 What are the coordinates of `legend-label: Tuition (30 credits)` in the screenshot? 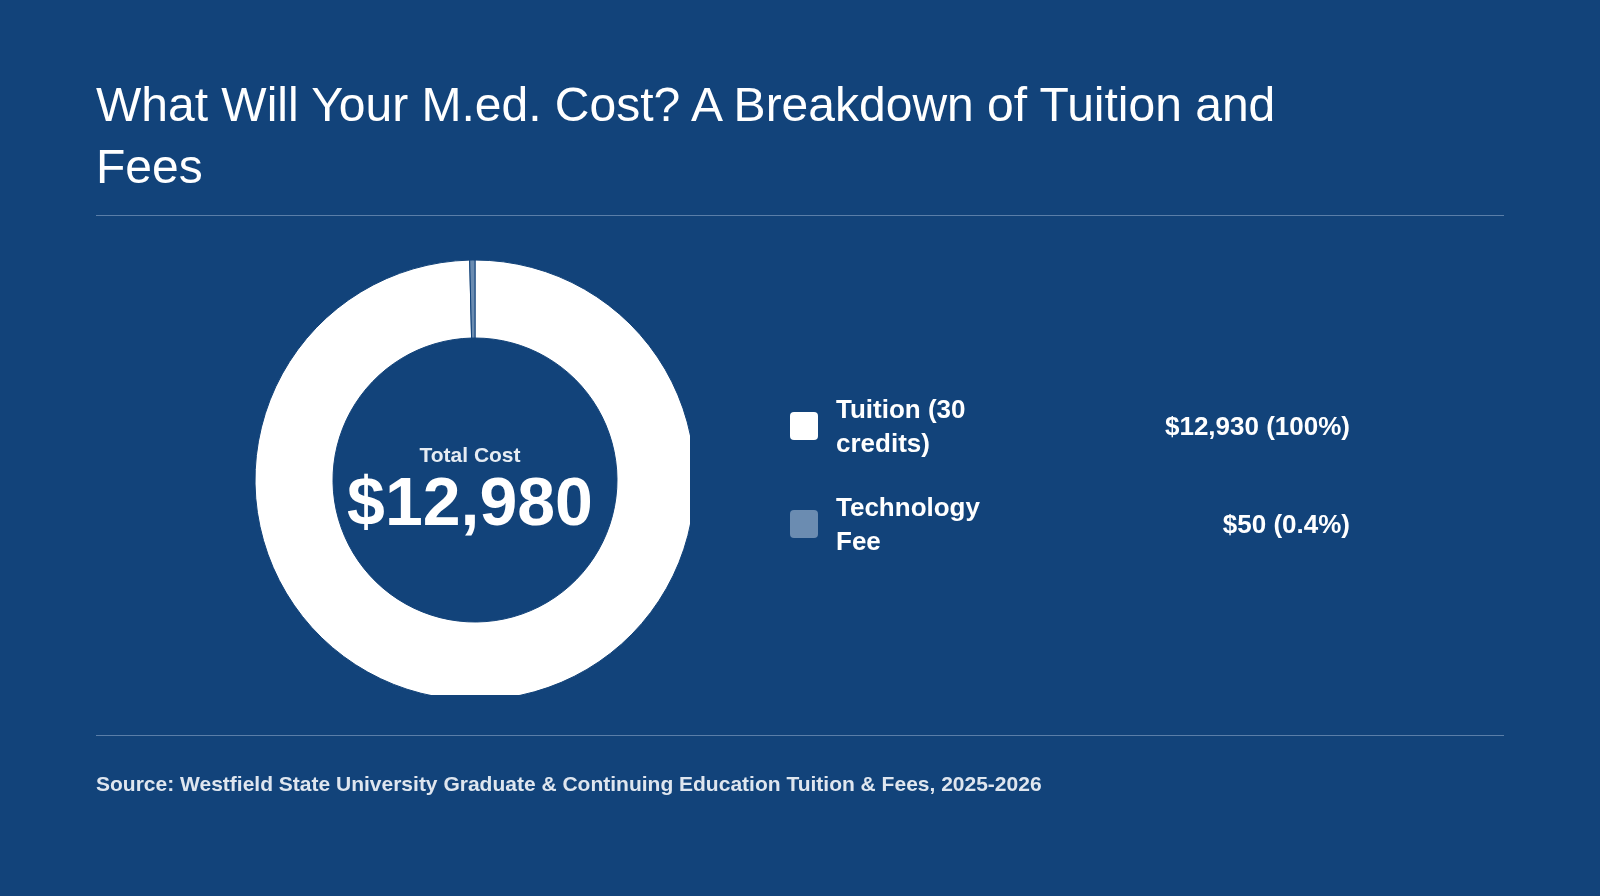 It's located at (901, 426).